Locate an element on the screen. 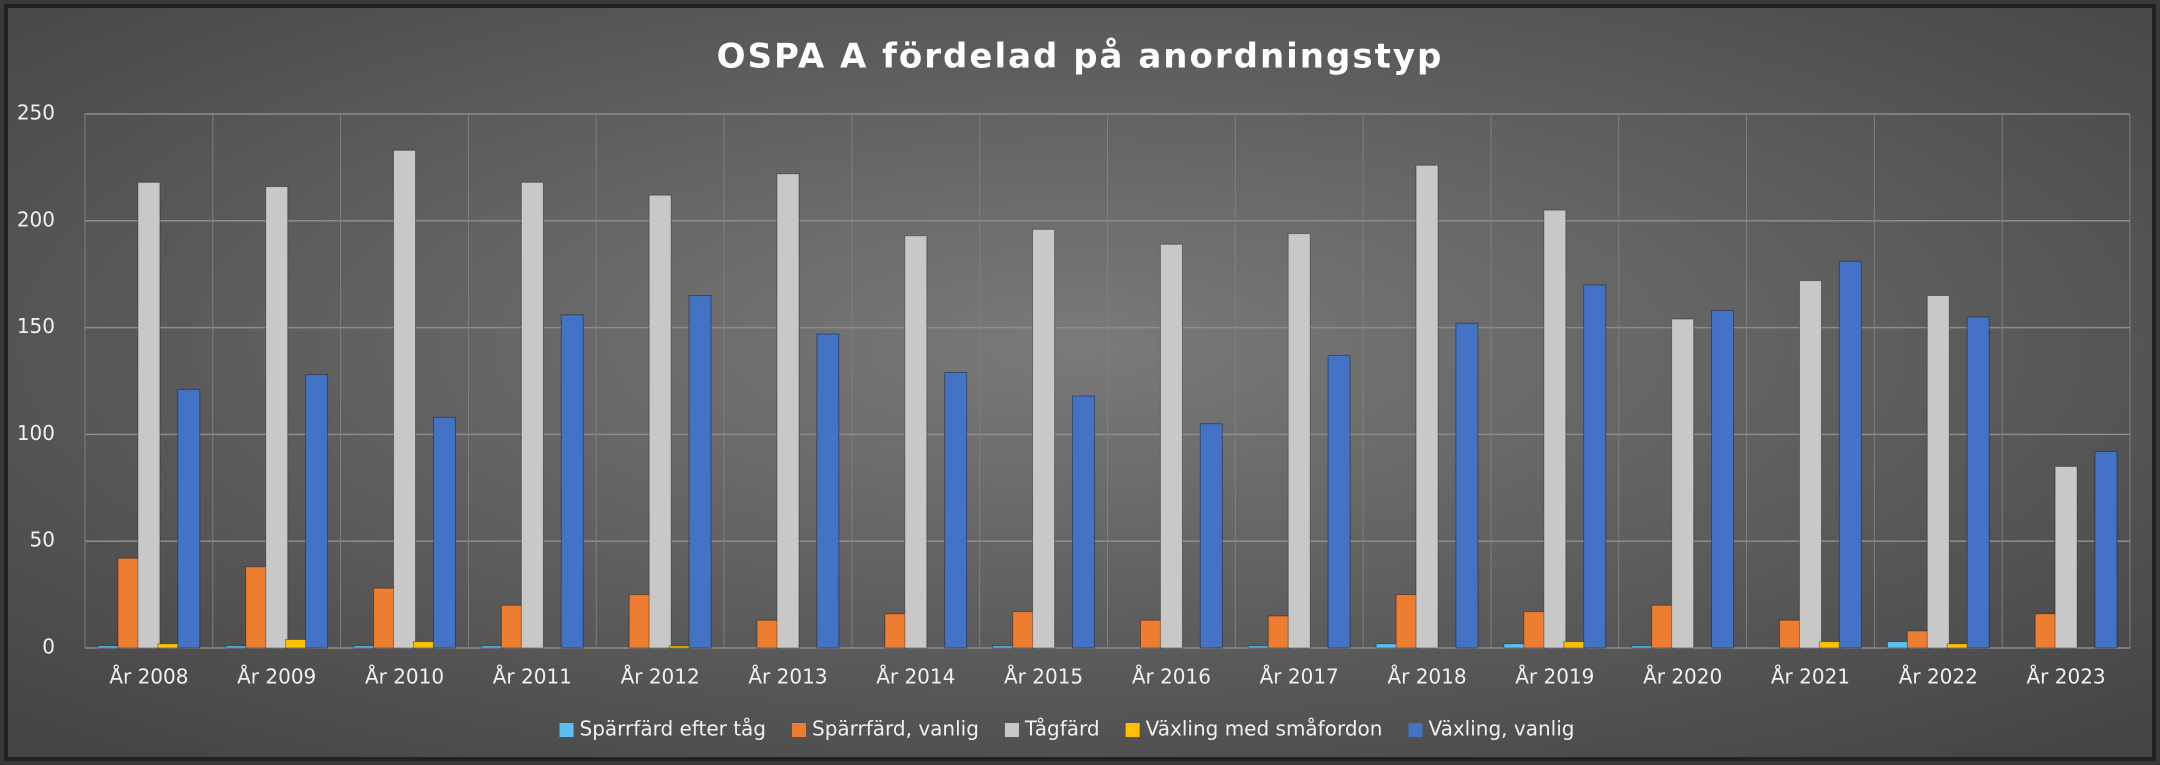 This screenshot has height=765, width=2160. legend-label: Spärrfärd efter tåg is located at coordinates (673, 729).